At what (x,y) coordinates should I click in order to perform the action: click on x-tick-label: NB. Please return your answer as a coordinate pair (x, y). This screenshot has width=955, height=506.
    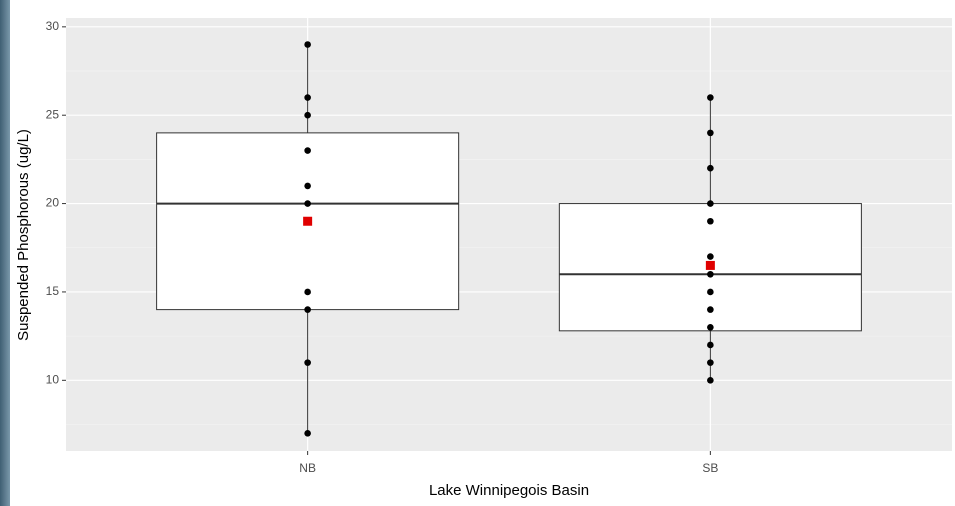
    Looking at the image, I should click on (307, 468).